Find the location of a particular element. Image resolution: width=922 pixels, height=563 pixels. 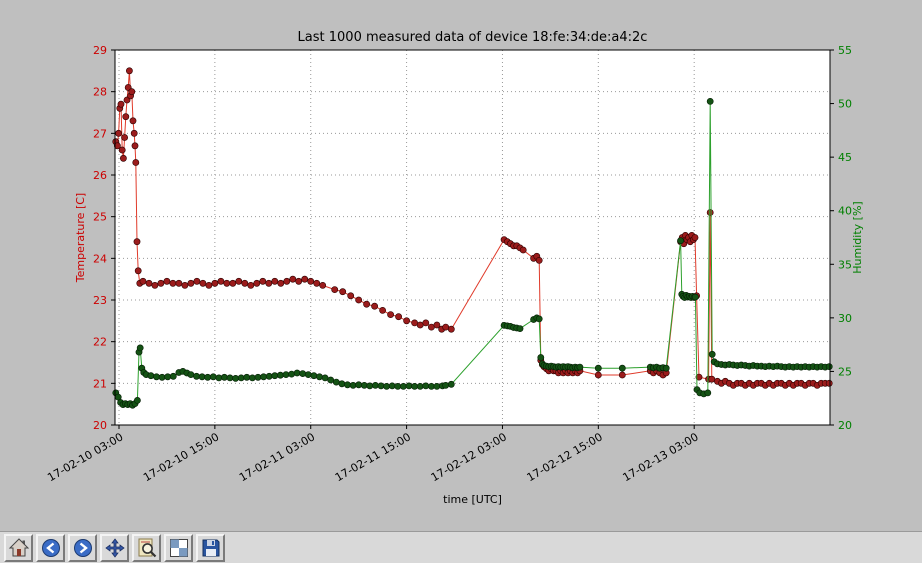

svg-text: 26 is located at coordinates (100, 175).